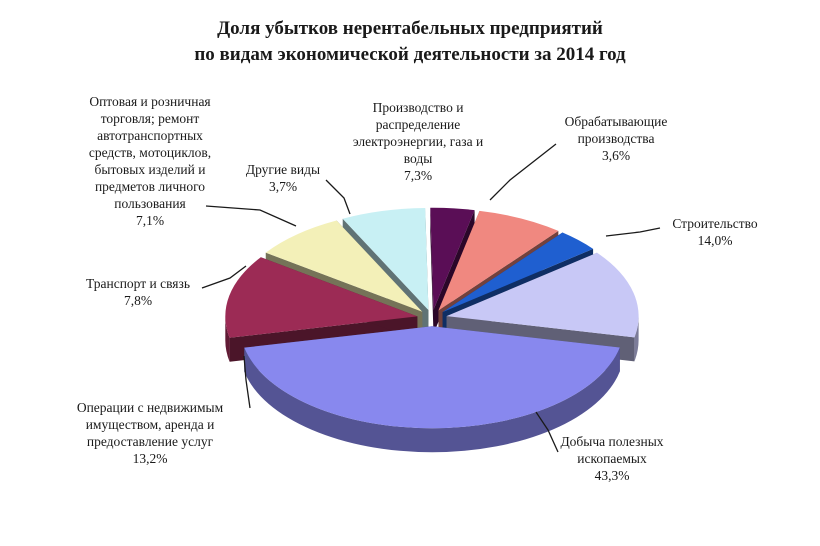 The height and width of the screenshot is (546, 820). What do you see at coordinates (612, 475) in the screenshot?
I see `slice-value-mining: 43,3%` at bounding box center [612, 475].